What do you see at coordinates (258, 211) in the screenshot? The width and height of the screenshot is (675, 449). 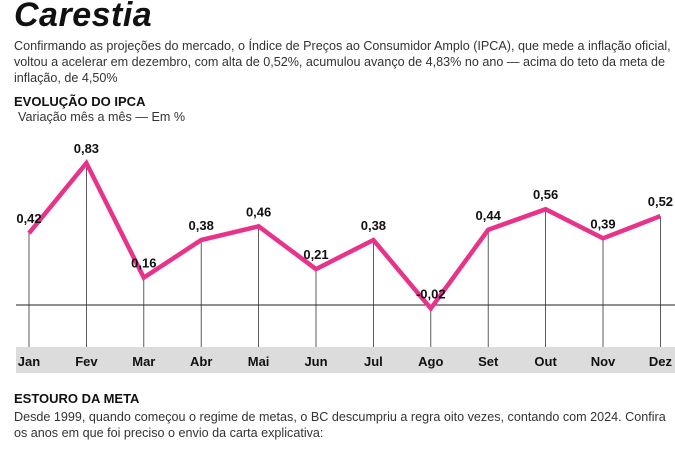 I see `data-label: 0,46` at bounding box center [258, 211].